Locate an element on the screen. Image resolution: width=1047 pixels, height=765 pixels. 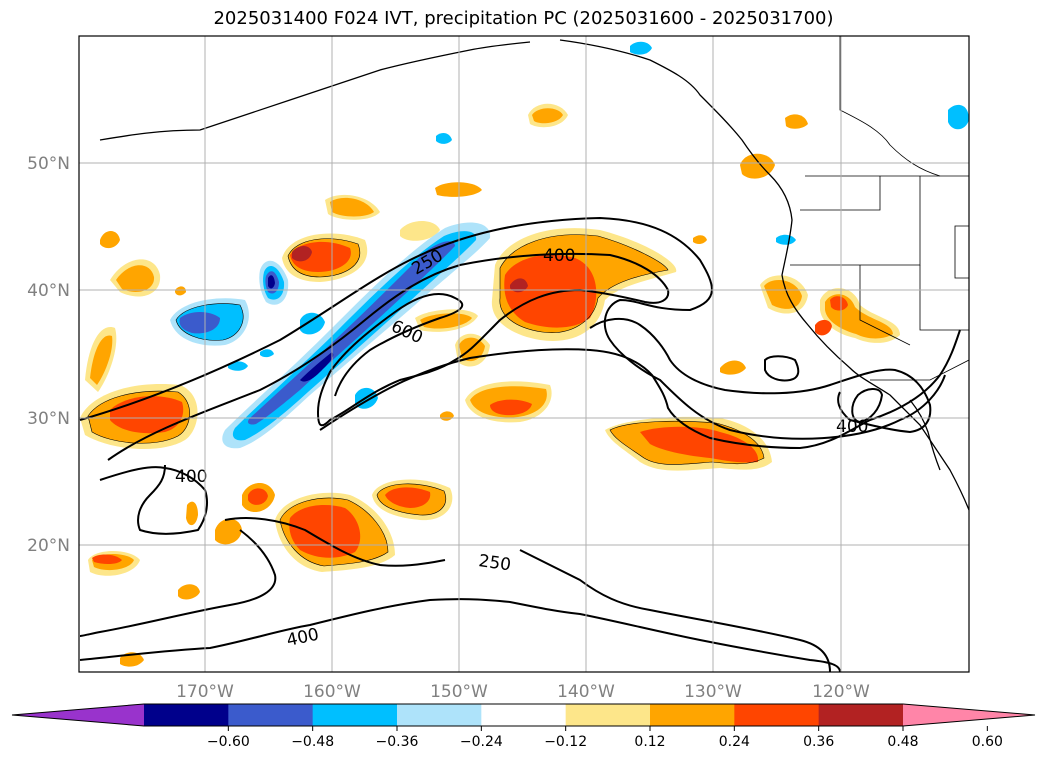
colorbar-tick-label: 0.24 is located at coordinates (734, 742).